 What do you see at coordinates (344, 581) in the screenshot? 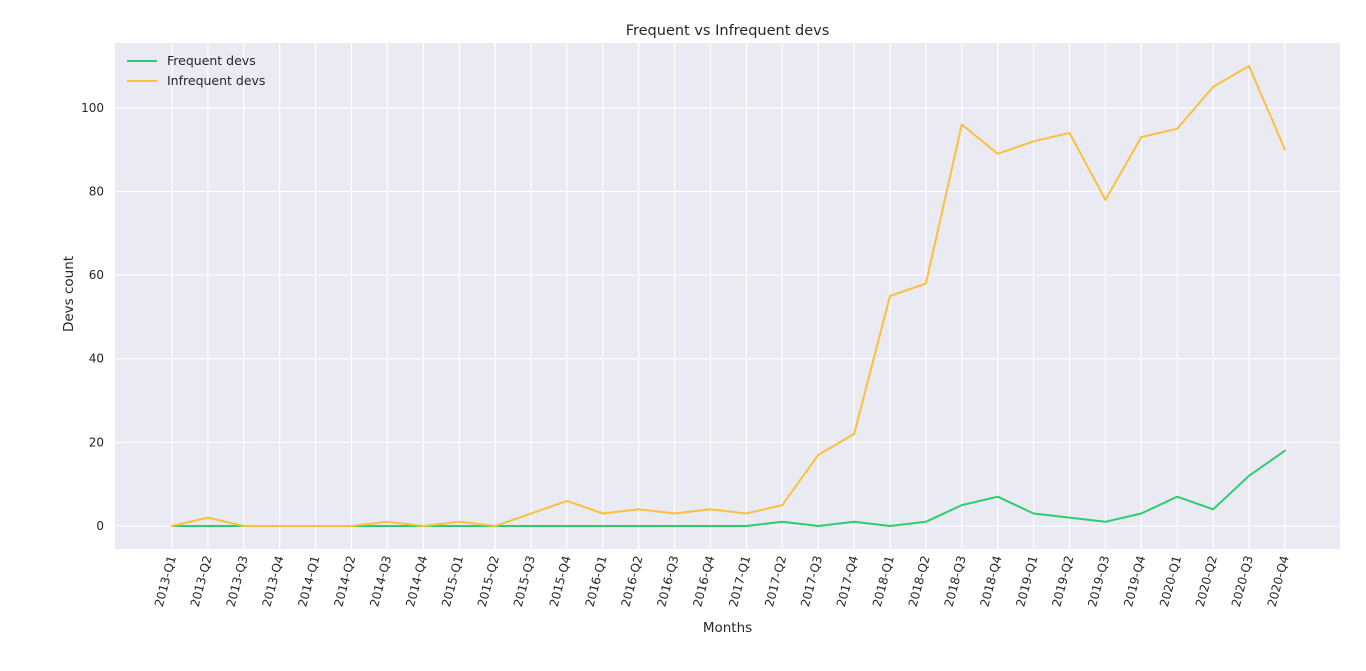
I see `x-tick-label: 2014-Q2` at bounding box center [344, 581].